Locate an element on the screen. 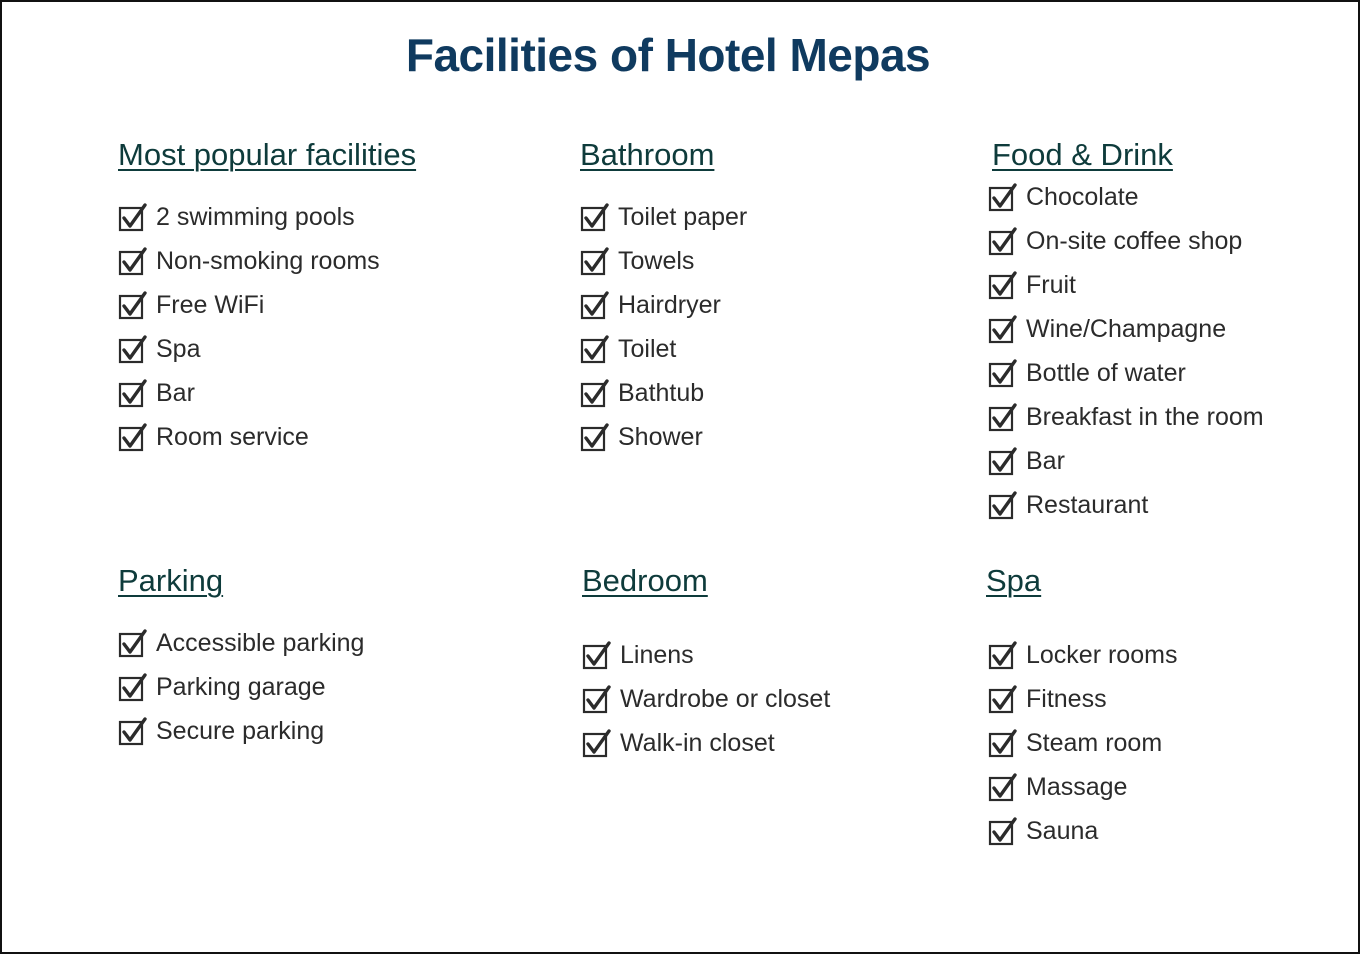 This screenshot has height=954, width=1360. list-item: Toilet paper is located at coordinates (663, 217).